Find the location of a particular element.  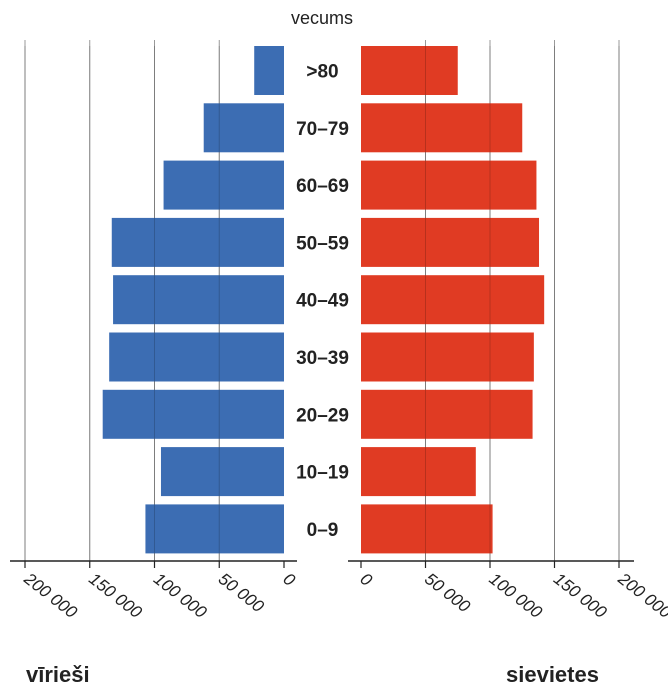

tick-label-women-1: 50 000 is located at coordinates (447, 592).